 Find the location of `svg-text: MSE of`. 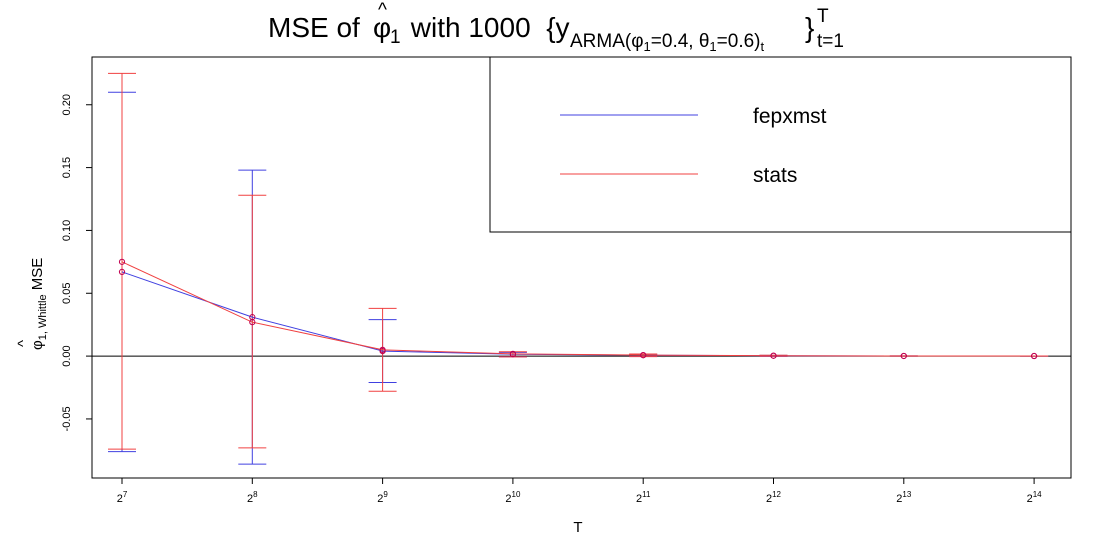

svg-text: MSE of is located at coordinates (314, 27).